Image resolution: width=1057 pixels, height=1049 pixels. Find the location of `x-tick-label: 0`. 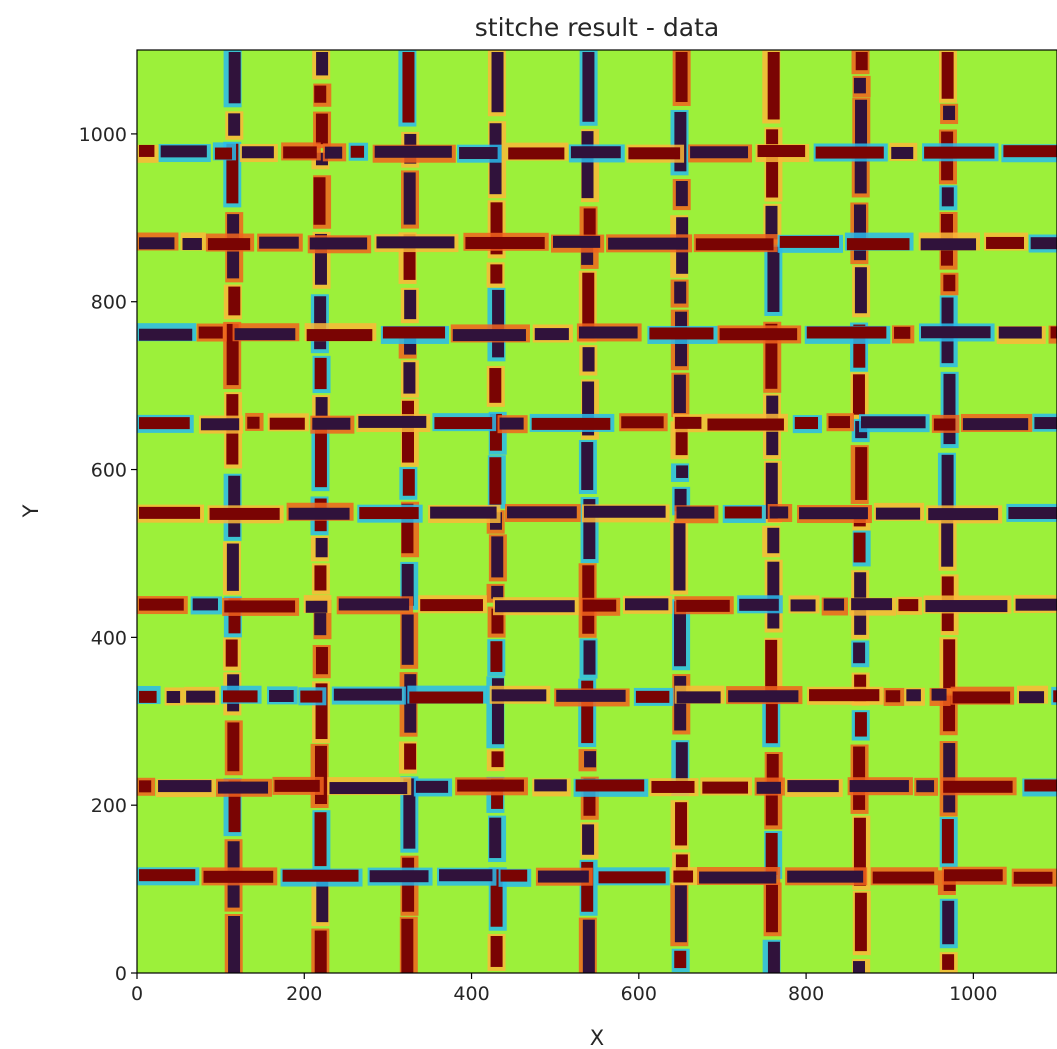

x-tick-label: 0 is located at coordinates (137, 994).